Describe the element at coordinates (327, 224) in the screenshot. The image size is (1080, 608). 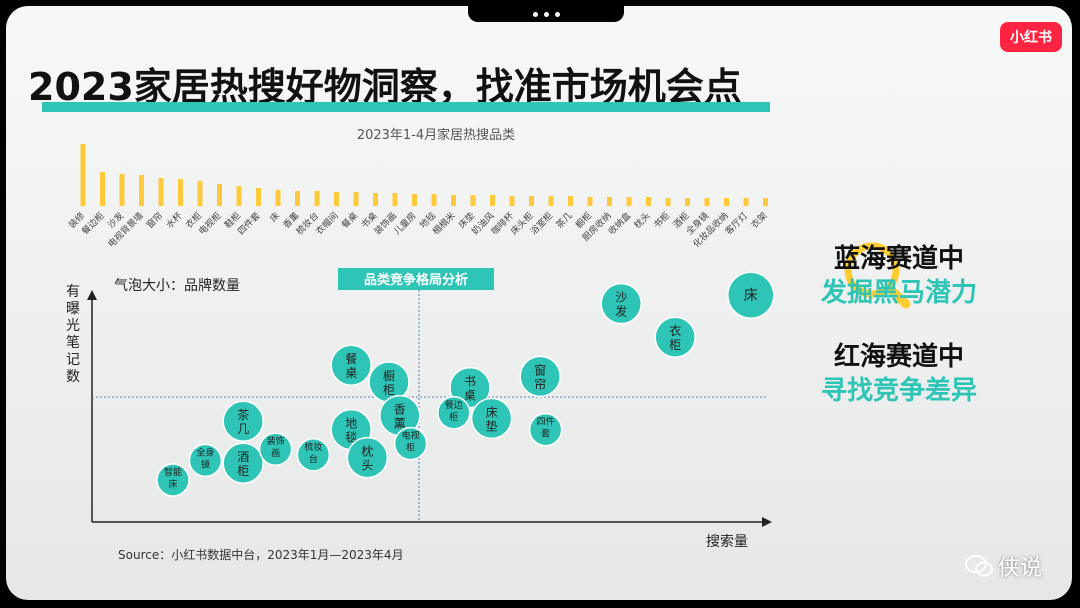
I see `bar-label-13: 衣帽间` at that location.